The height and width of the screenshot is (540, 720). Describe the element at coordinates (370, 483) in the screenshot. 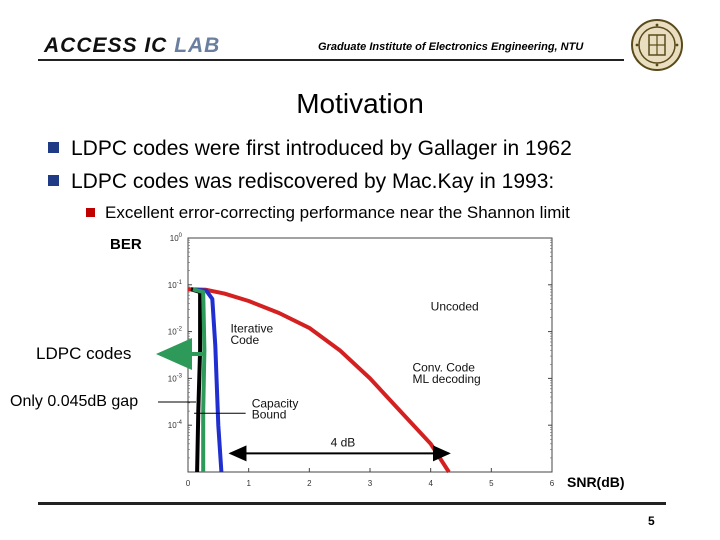

I see `x-tick-label: 3` at that location.